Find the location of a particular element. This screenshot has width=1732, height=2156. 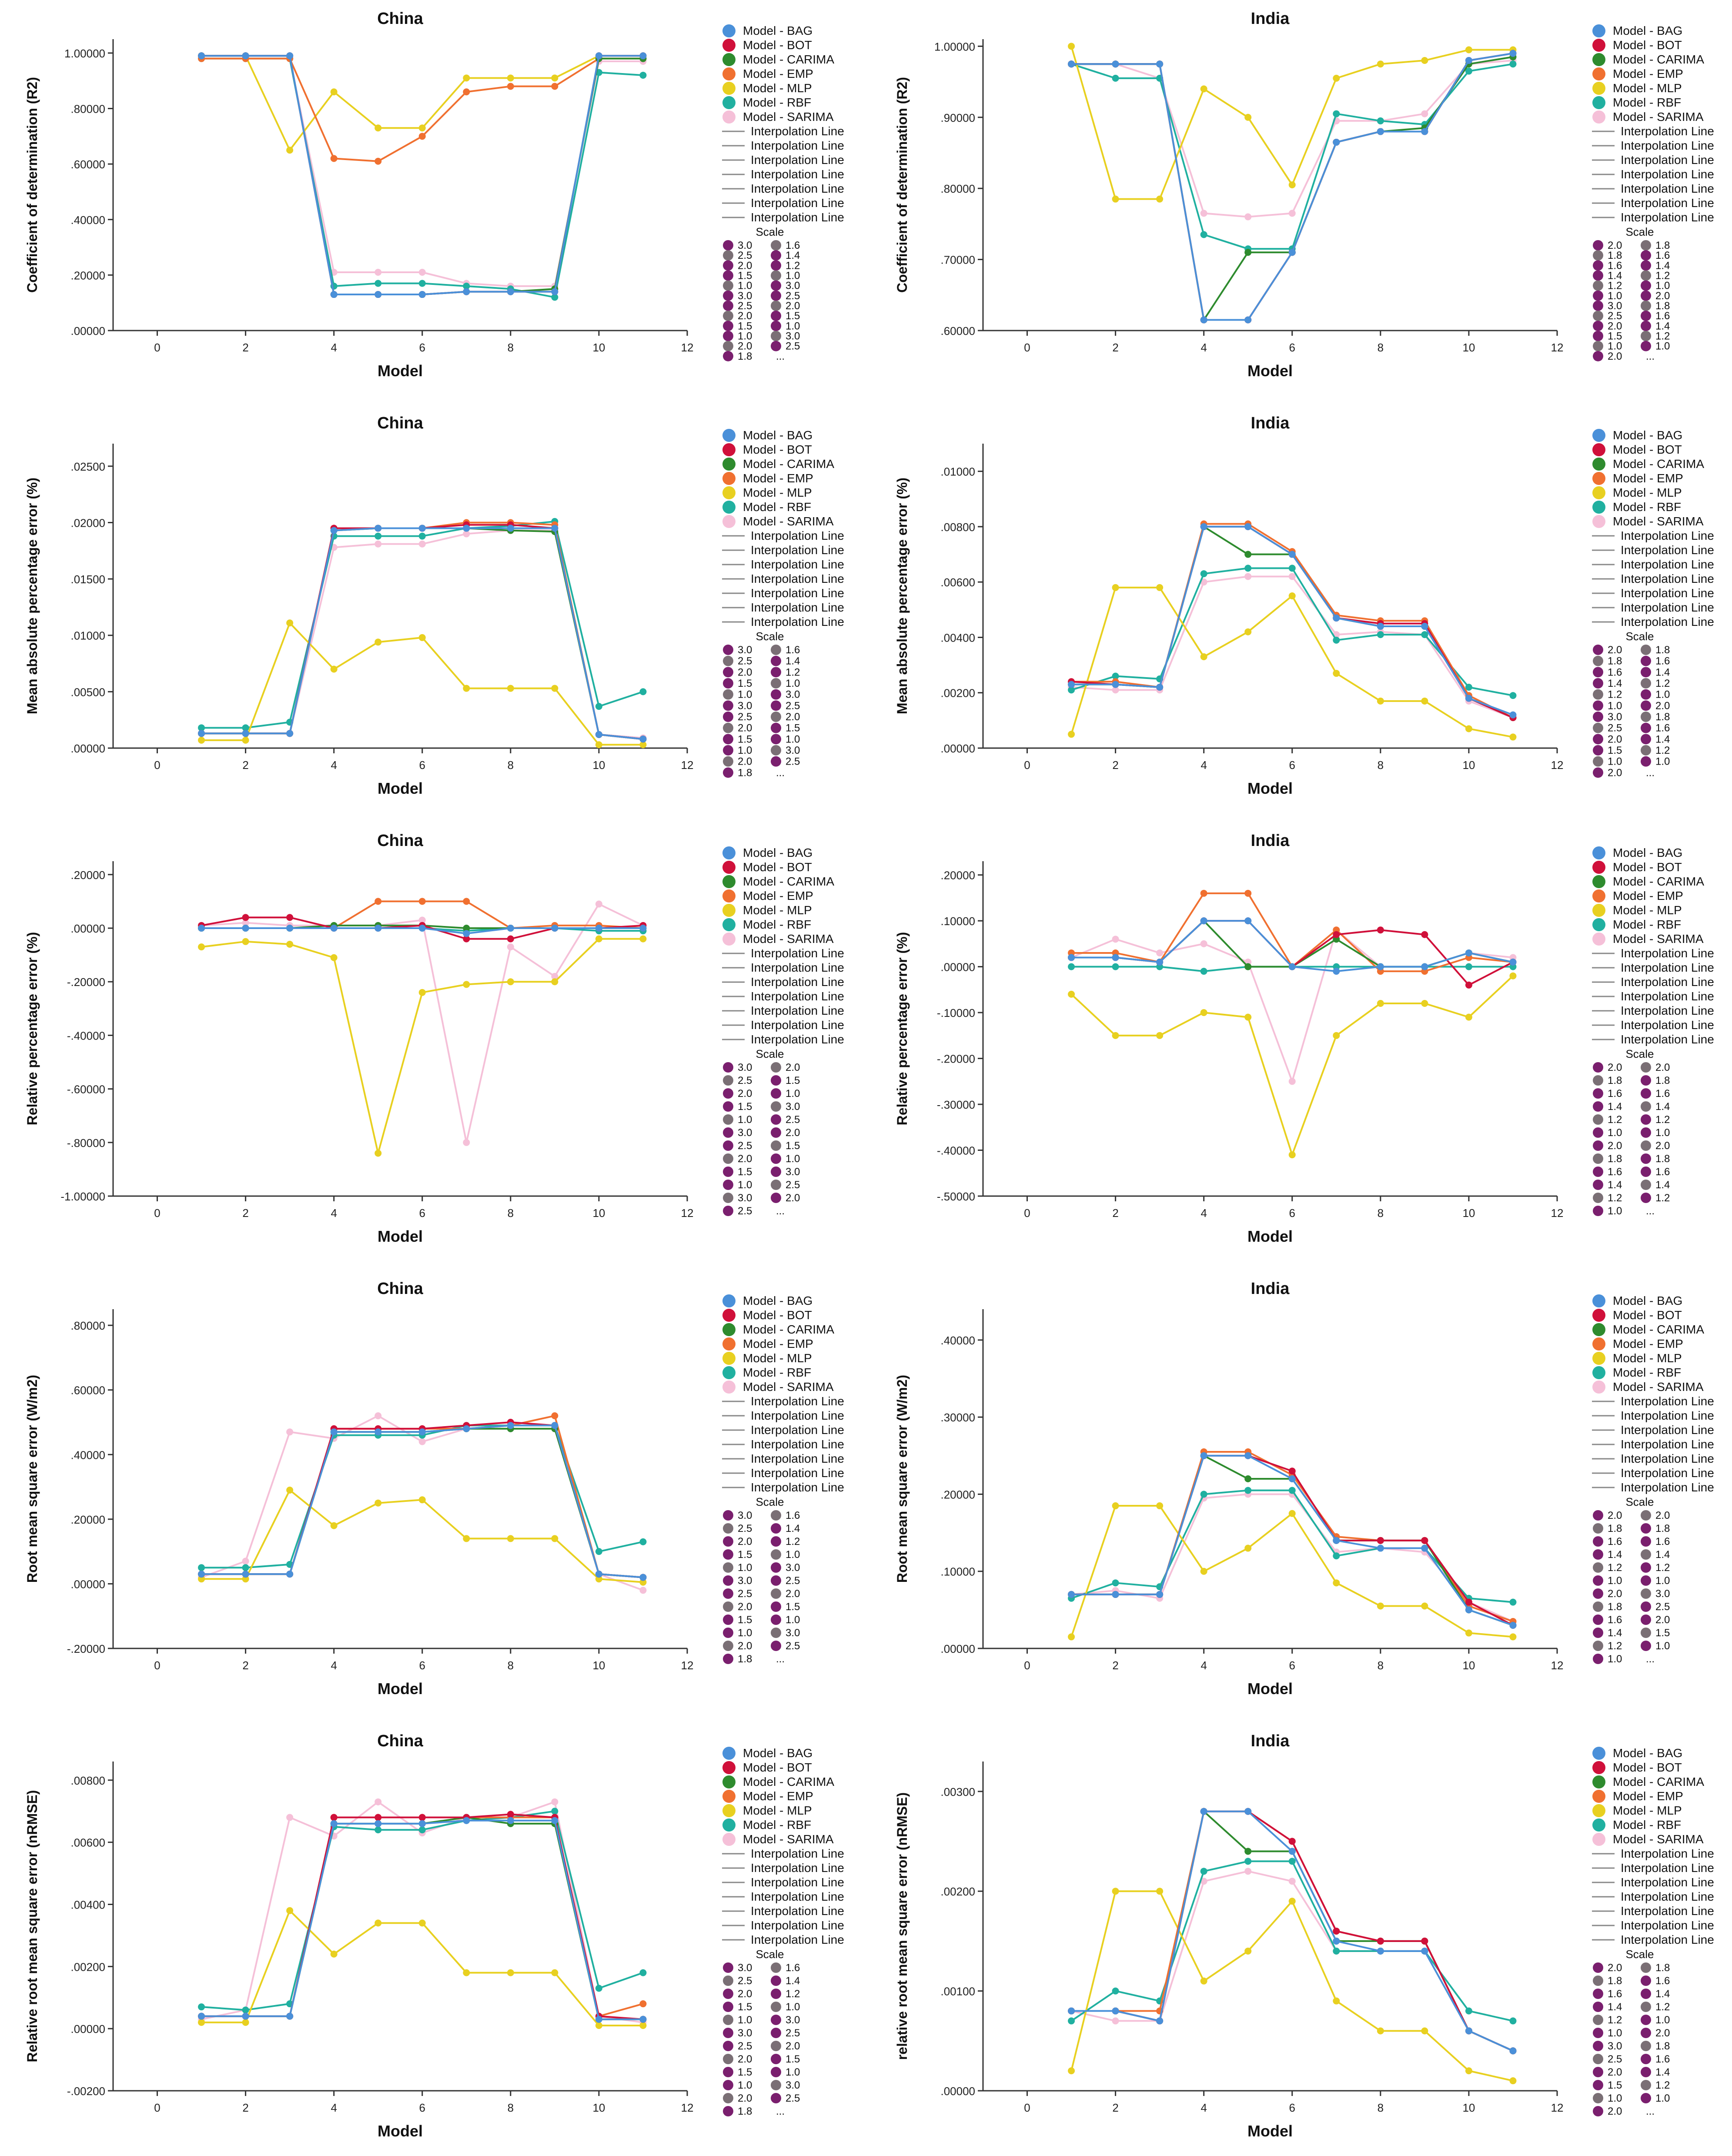

legend-marker-bag is located at coordinates (1599, 435).